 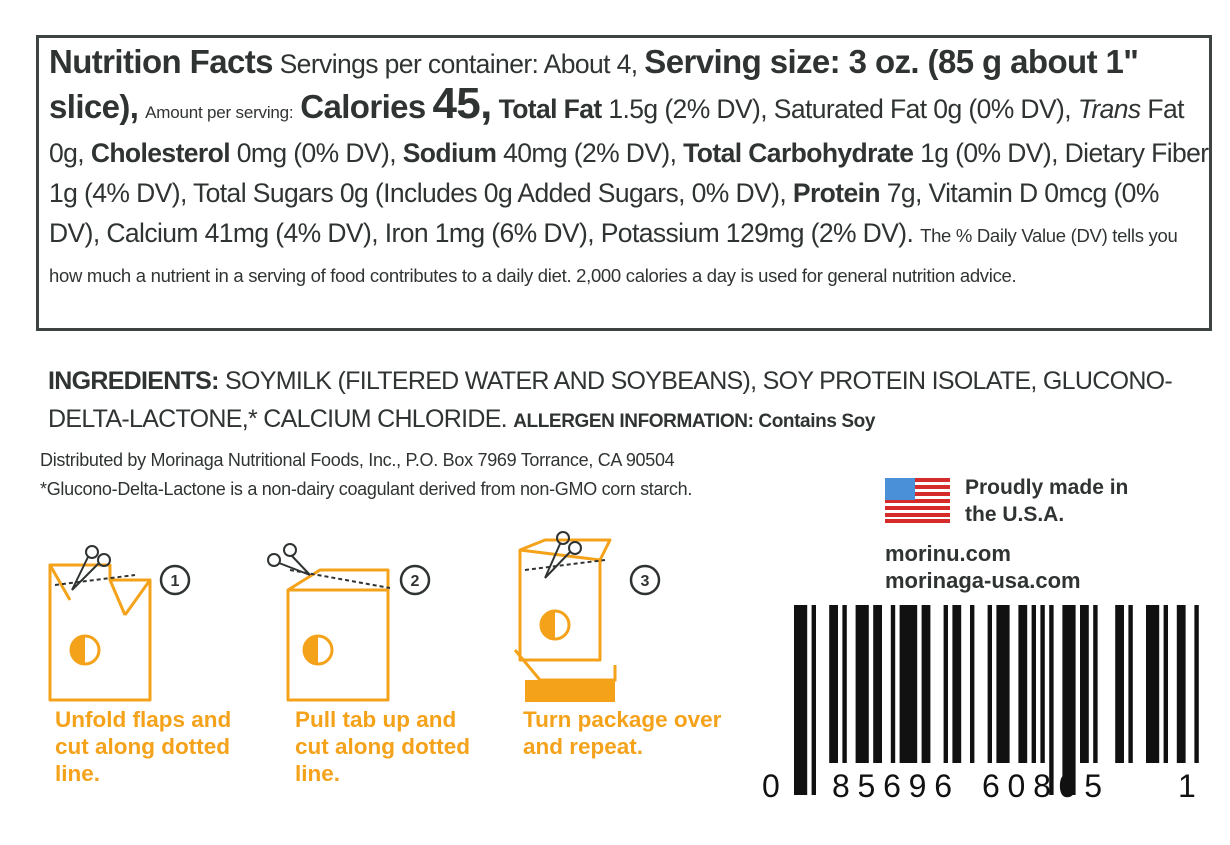 I want to click on run: Total Carbohydrate, so click(x=798, y=153).